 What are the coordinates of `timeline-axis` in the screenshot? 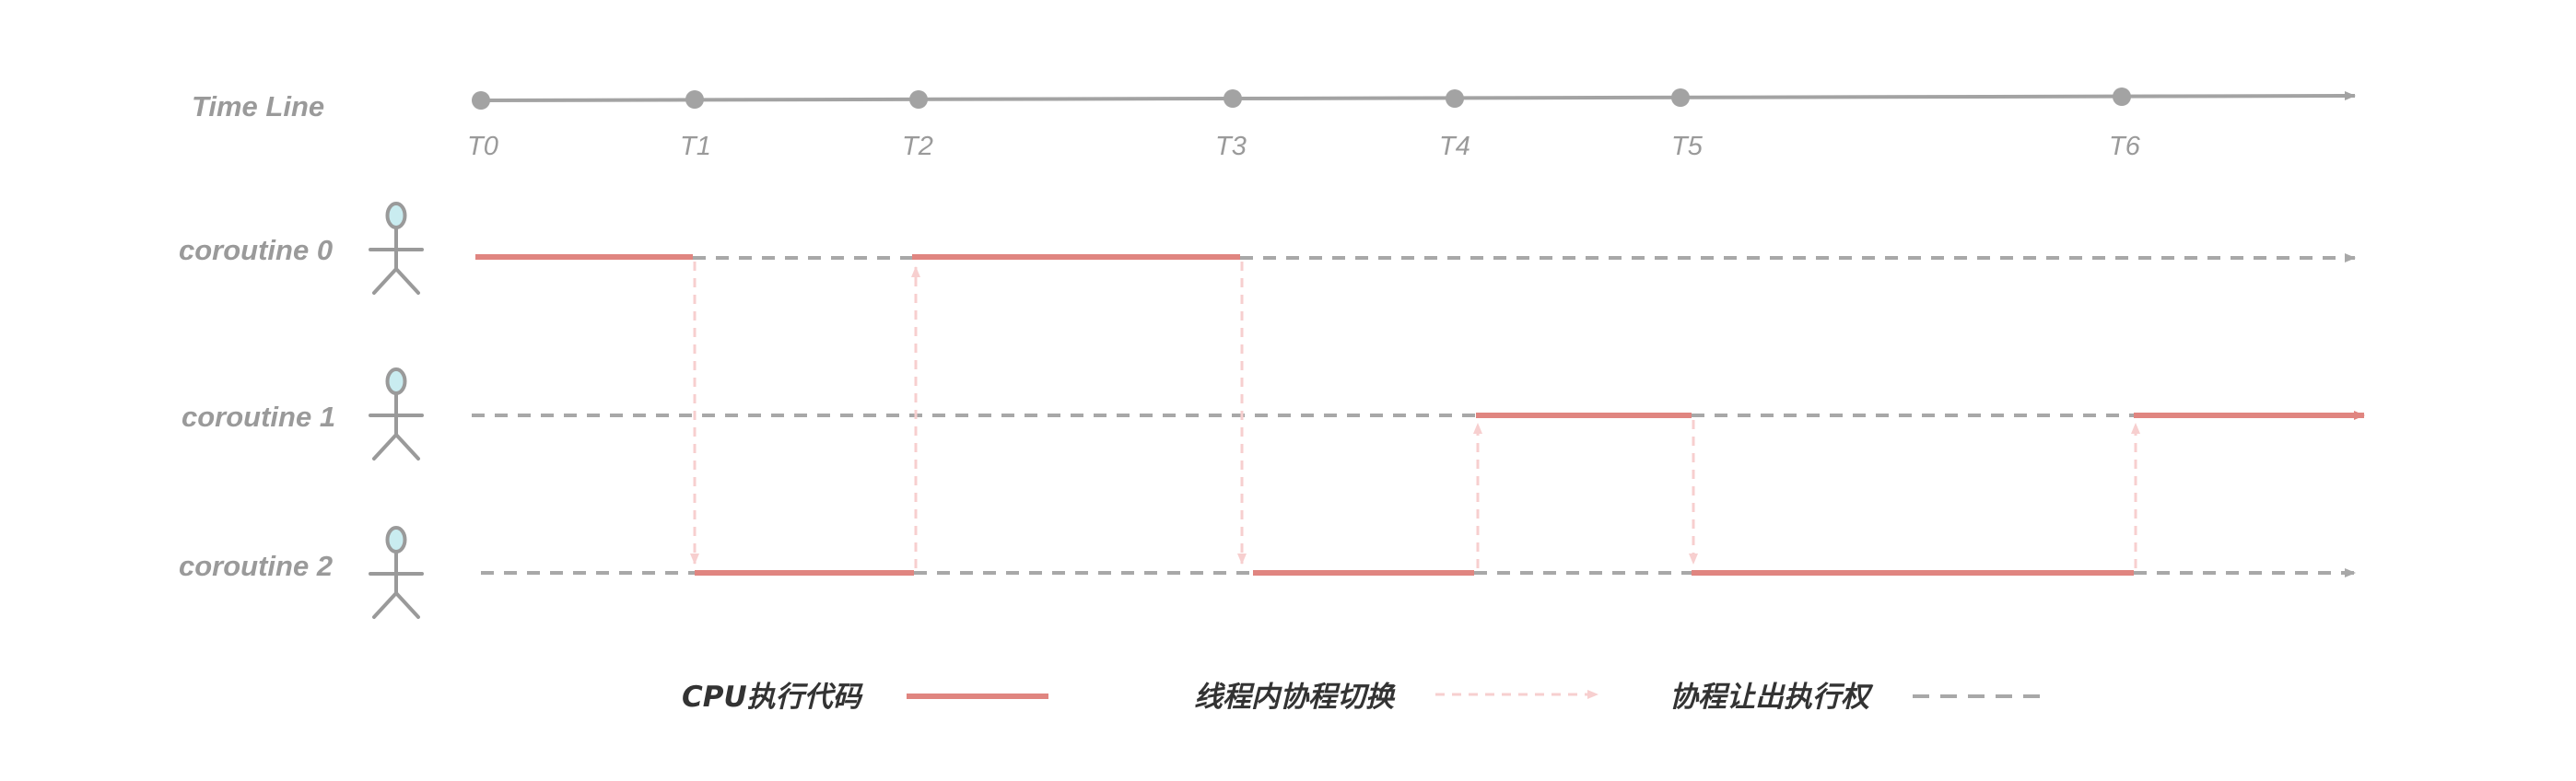 It's located at (1418, 97).